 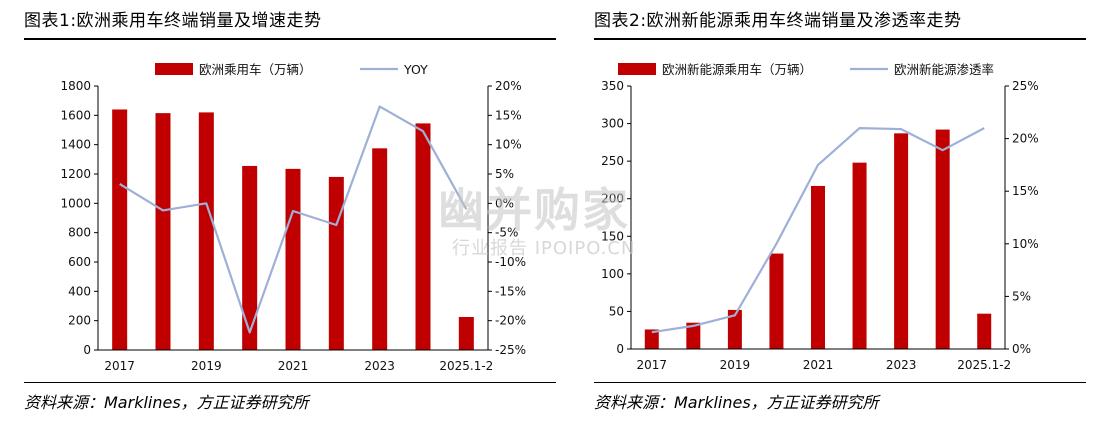 I want to click on y-right-tick-label: -20%, so click(x=510, y=321).